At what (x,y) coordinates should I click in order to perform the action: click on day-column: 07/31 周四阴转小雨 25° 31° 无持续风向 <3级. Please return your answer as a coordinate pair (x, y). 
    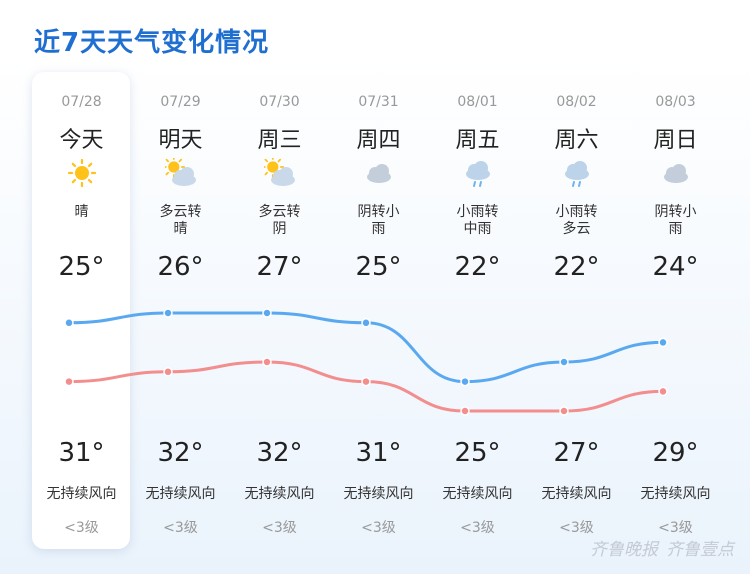
    Looking at the image, I should click on (378, 310).